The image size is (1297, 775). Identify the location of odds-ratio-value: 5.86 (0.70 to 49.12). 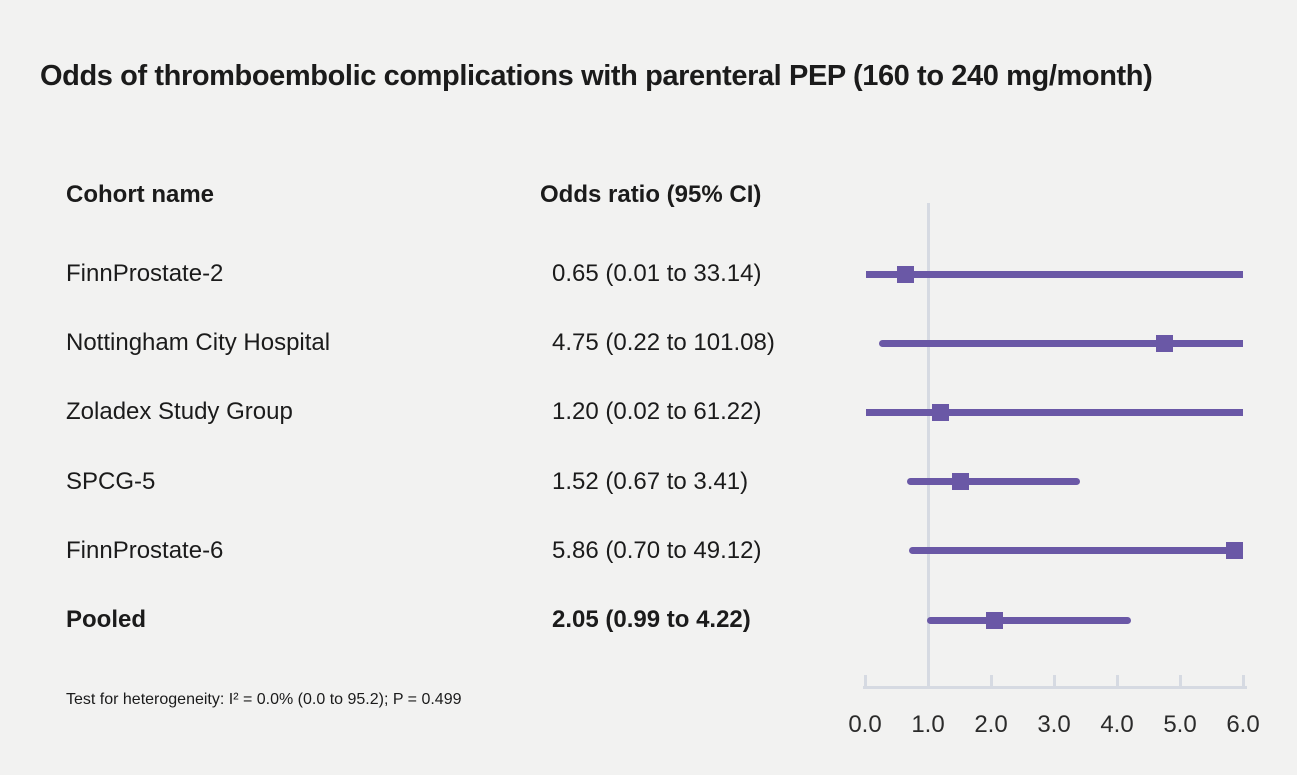
(657, 550).